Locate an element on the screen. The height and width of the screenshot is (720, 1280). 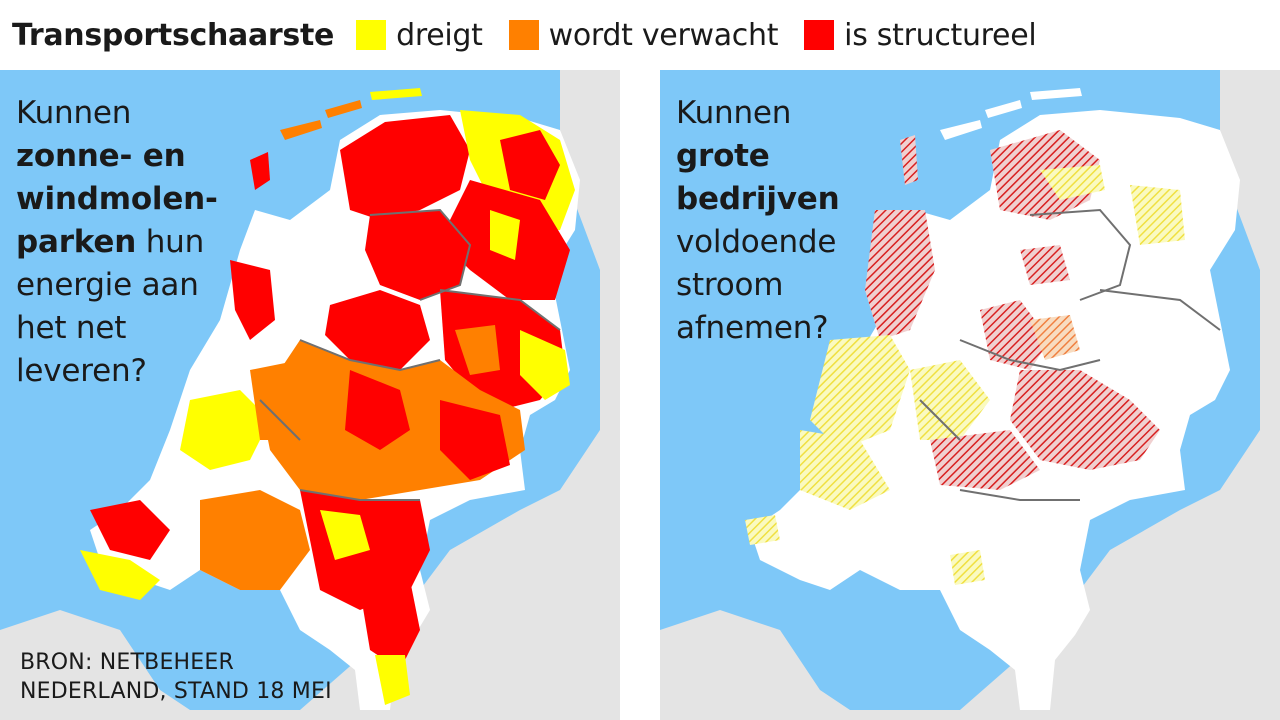
source-line: NEDERLAND, STAND 18 MEI is located at coordinates (176, 691).